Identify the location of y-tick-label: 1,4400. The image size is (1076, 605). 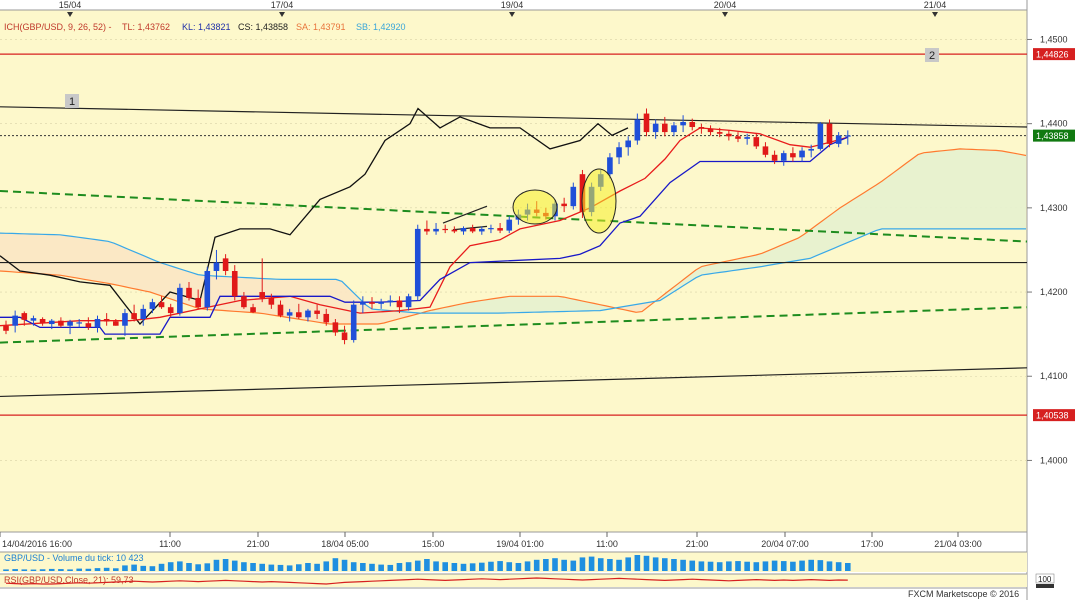
(1054, 124).